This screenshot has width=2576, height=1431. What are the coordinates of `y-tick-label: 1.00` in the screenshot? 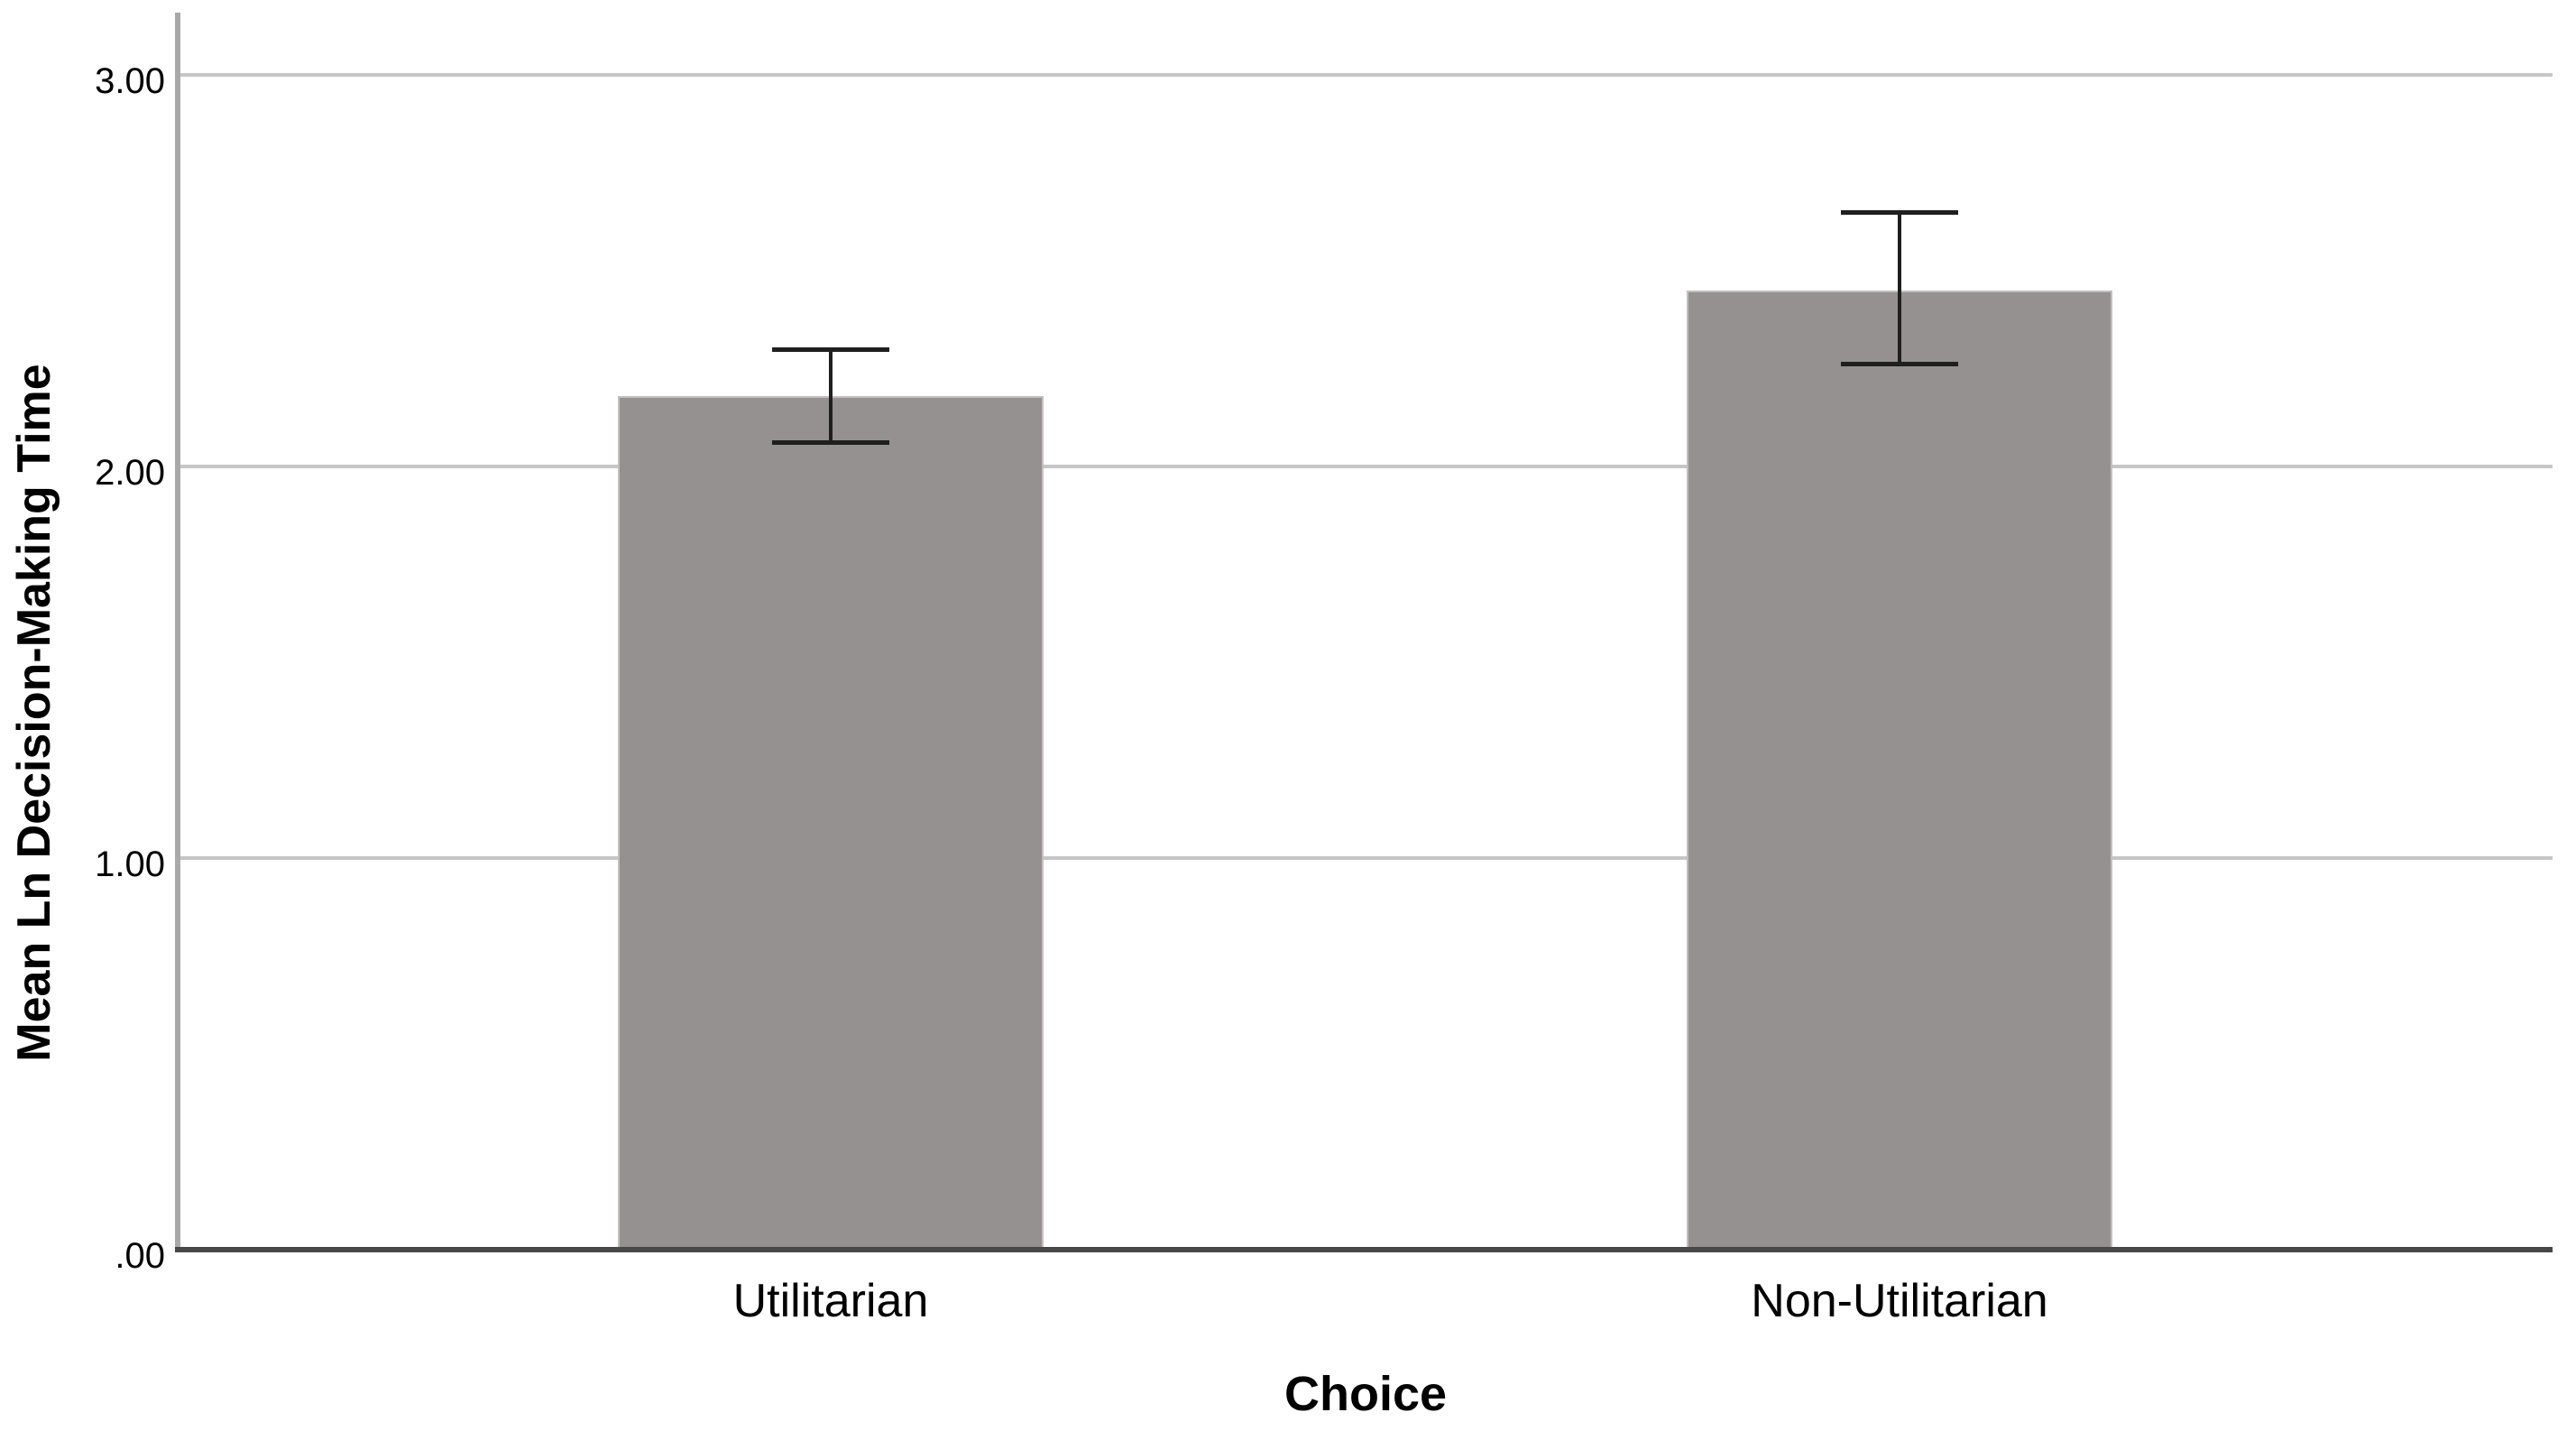 It's located at (130, 865).